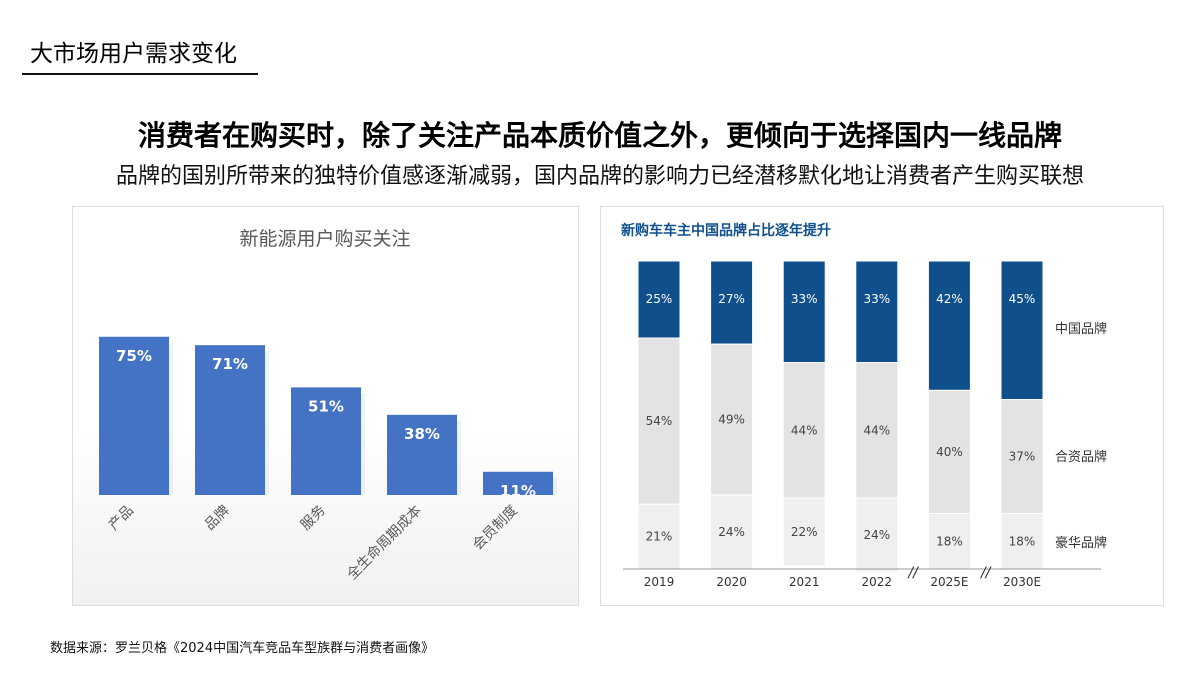 The image size is (1200, 675). I want to click on bar-data-label: 11%, so click(518, 491).